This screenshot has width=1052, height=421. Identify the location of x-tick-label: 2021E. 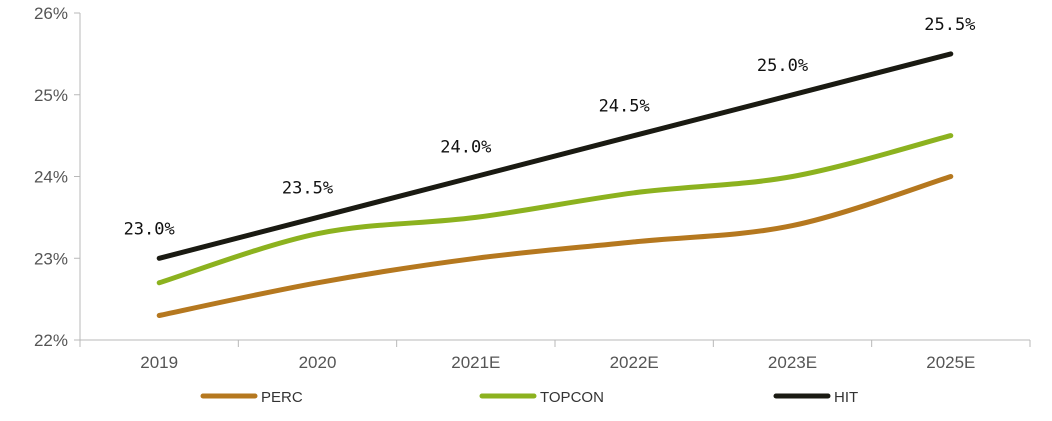
(475, 362).